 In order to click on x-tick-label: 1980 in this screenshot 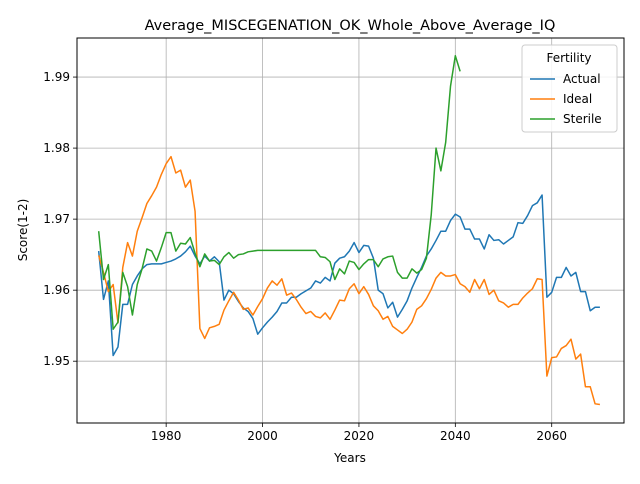, I will do `click(166, 436)`.